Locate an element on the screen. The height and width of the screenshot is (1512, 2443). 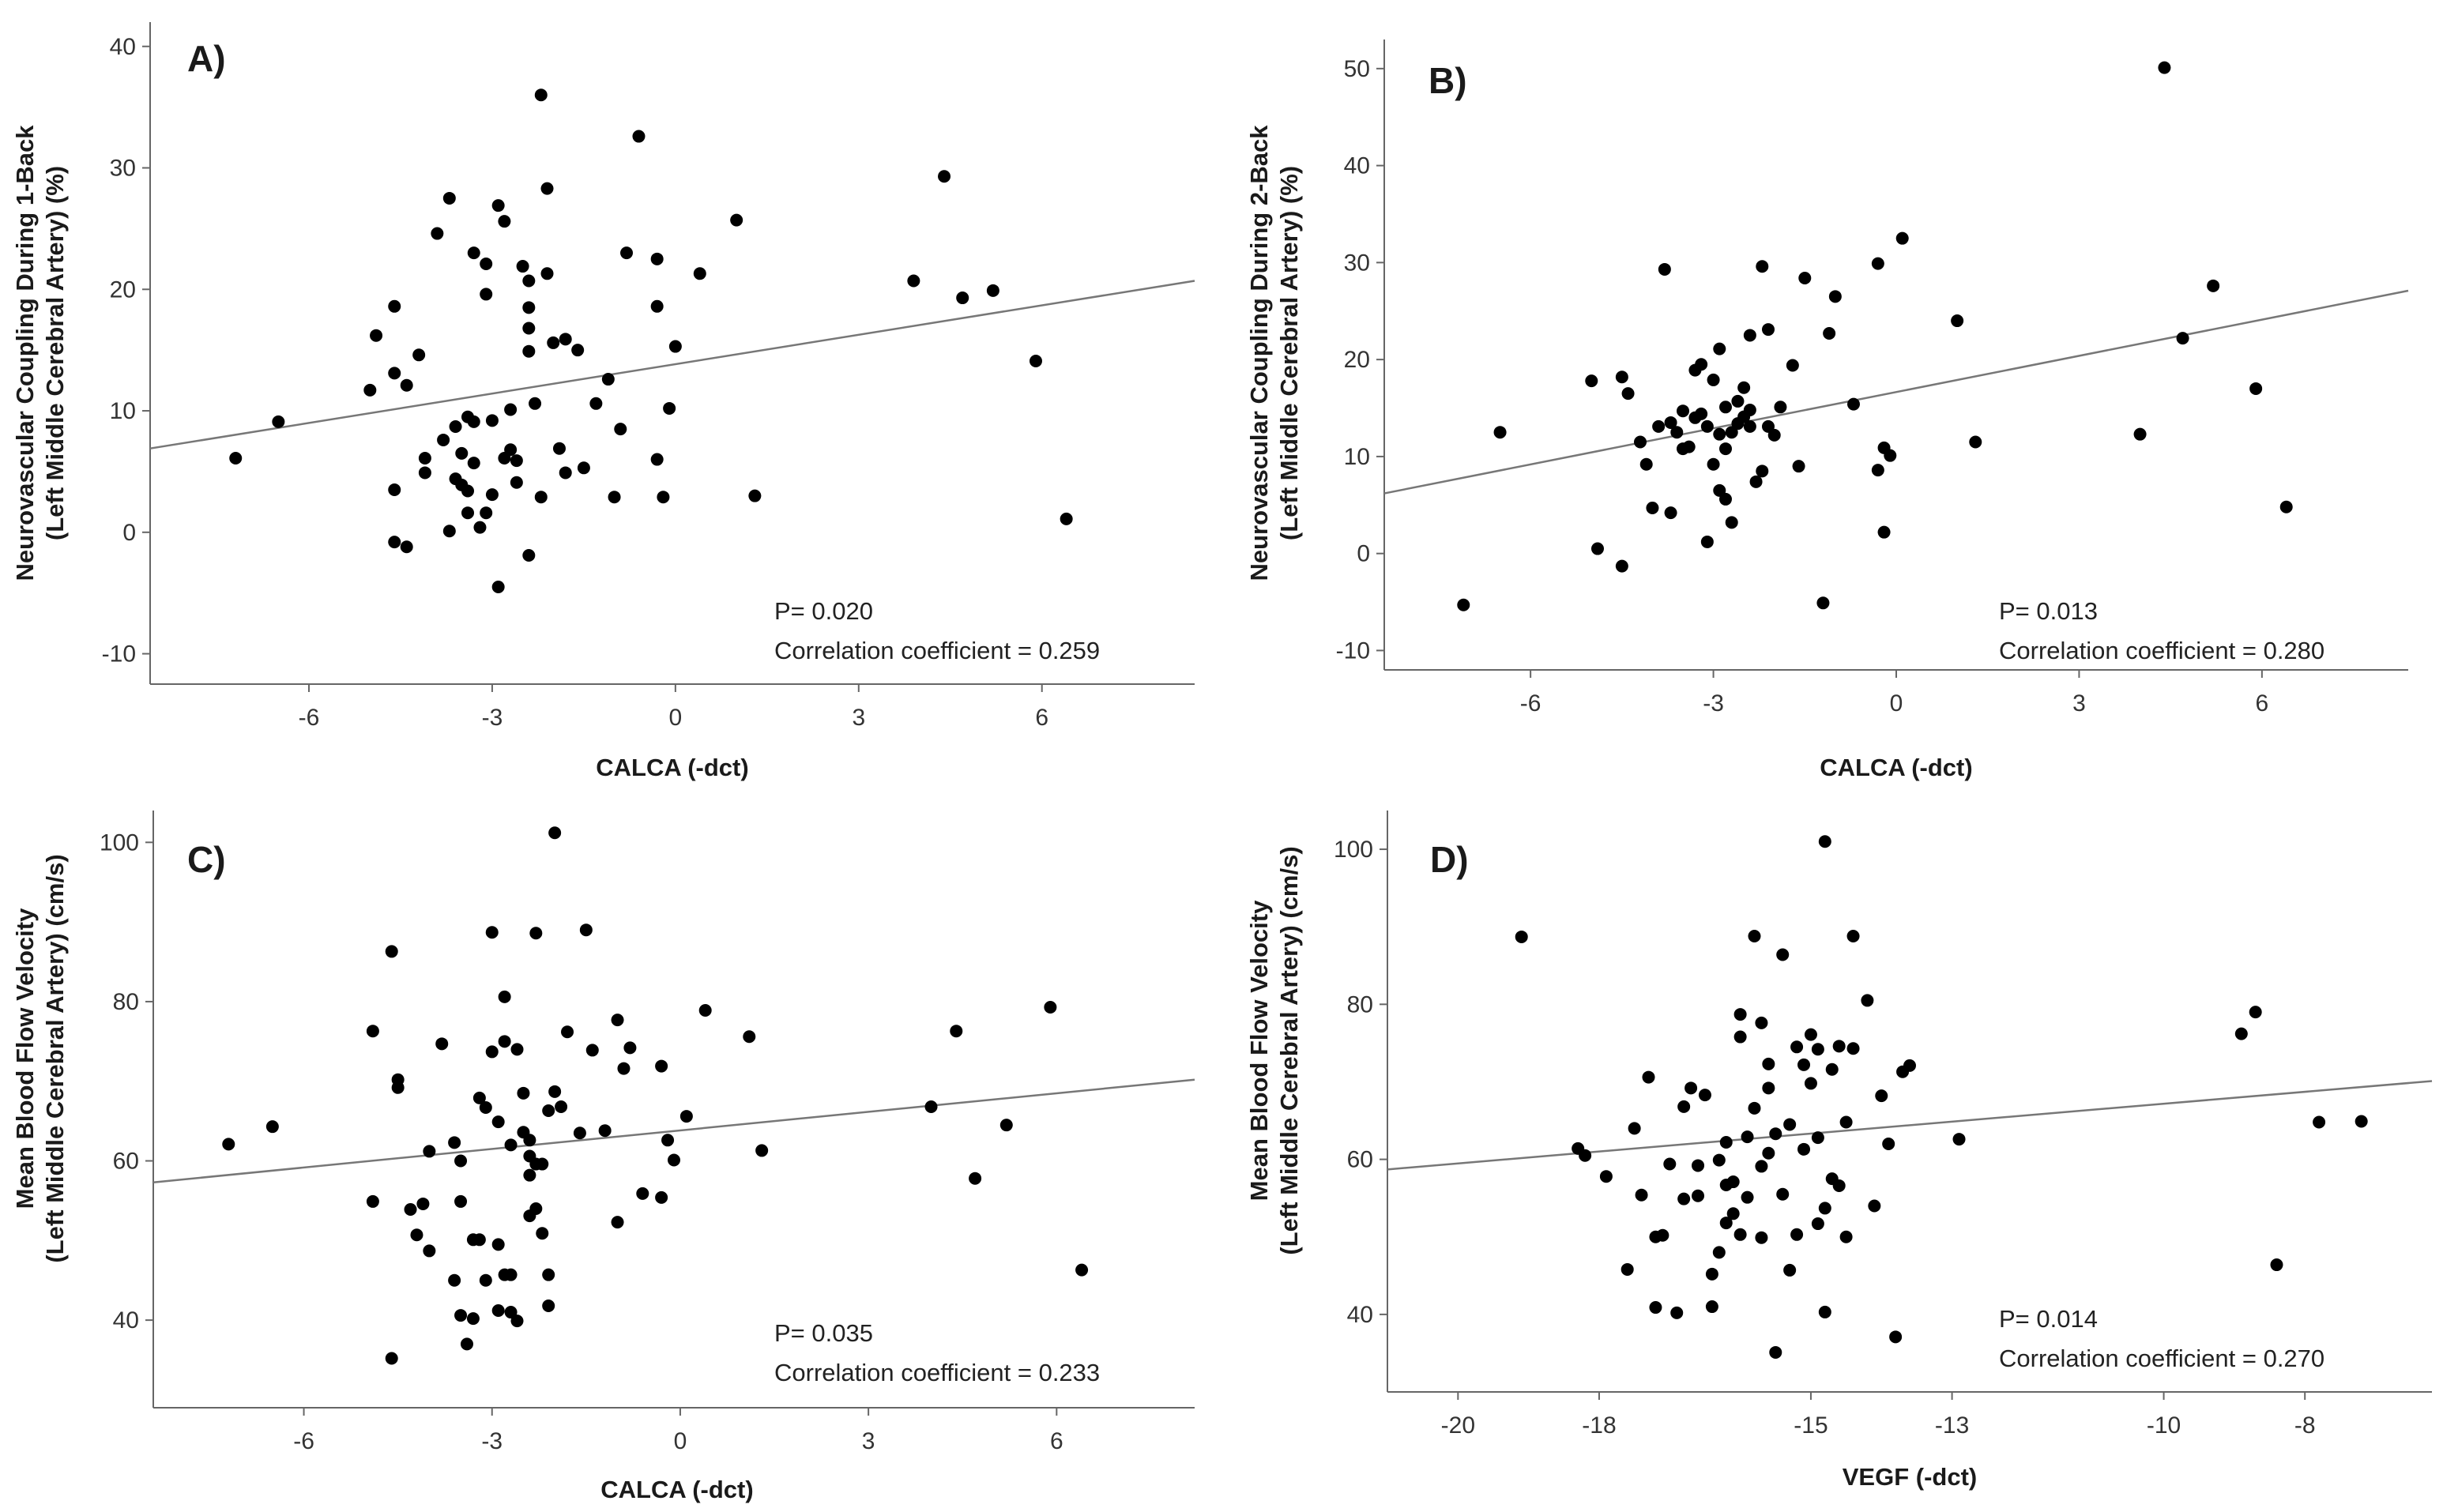
y-axis-label-line2: (Left Middle Cerebral Artery) (cm/s) is located at coordinates (55, 1058).